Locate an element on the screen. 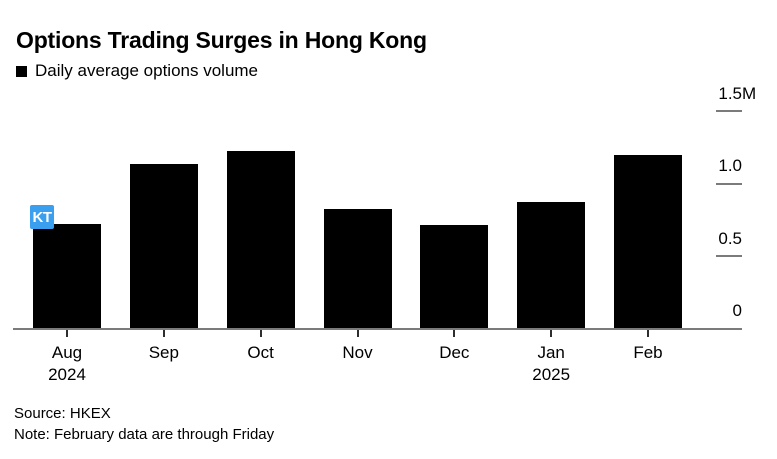  bar-jan-2025 is located at coordinates (551, 264).